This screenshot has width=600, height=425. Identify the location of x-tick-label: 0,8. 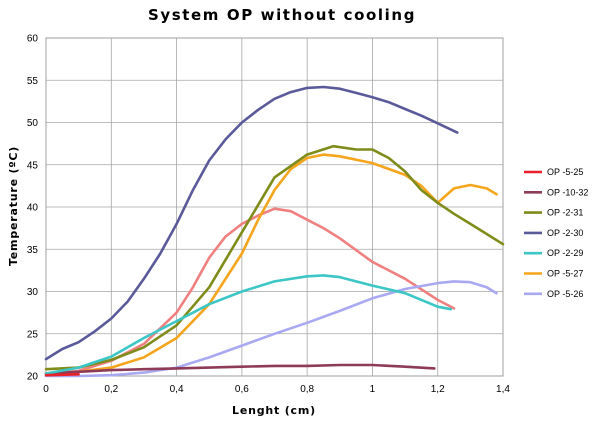
(307, 389).